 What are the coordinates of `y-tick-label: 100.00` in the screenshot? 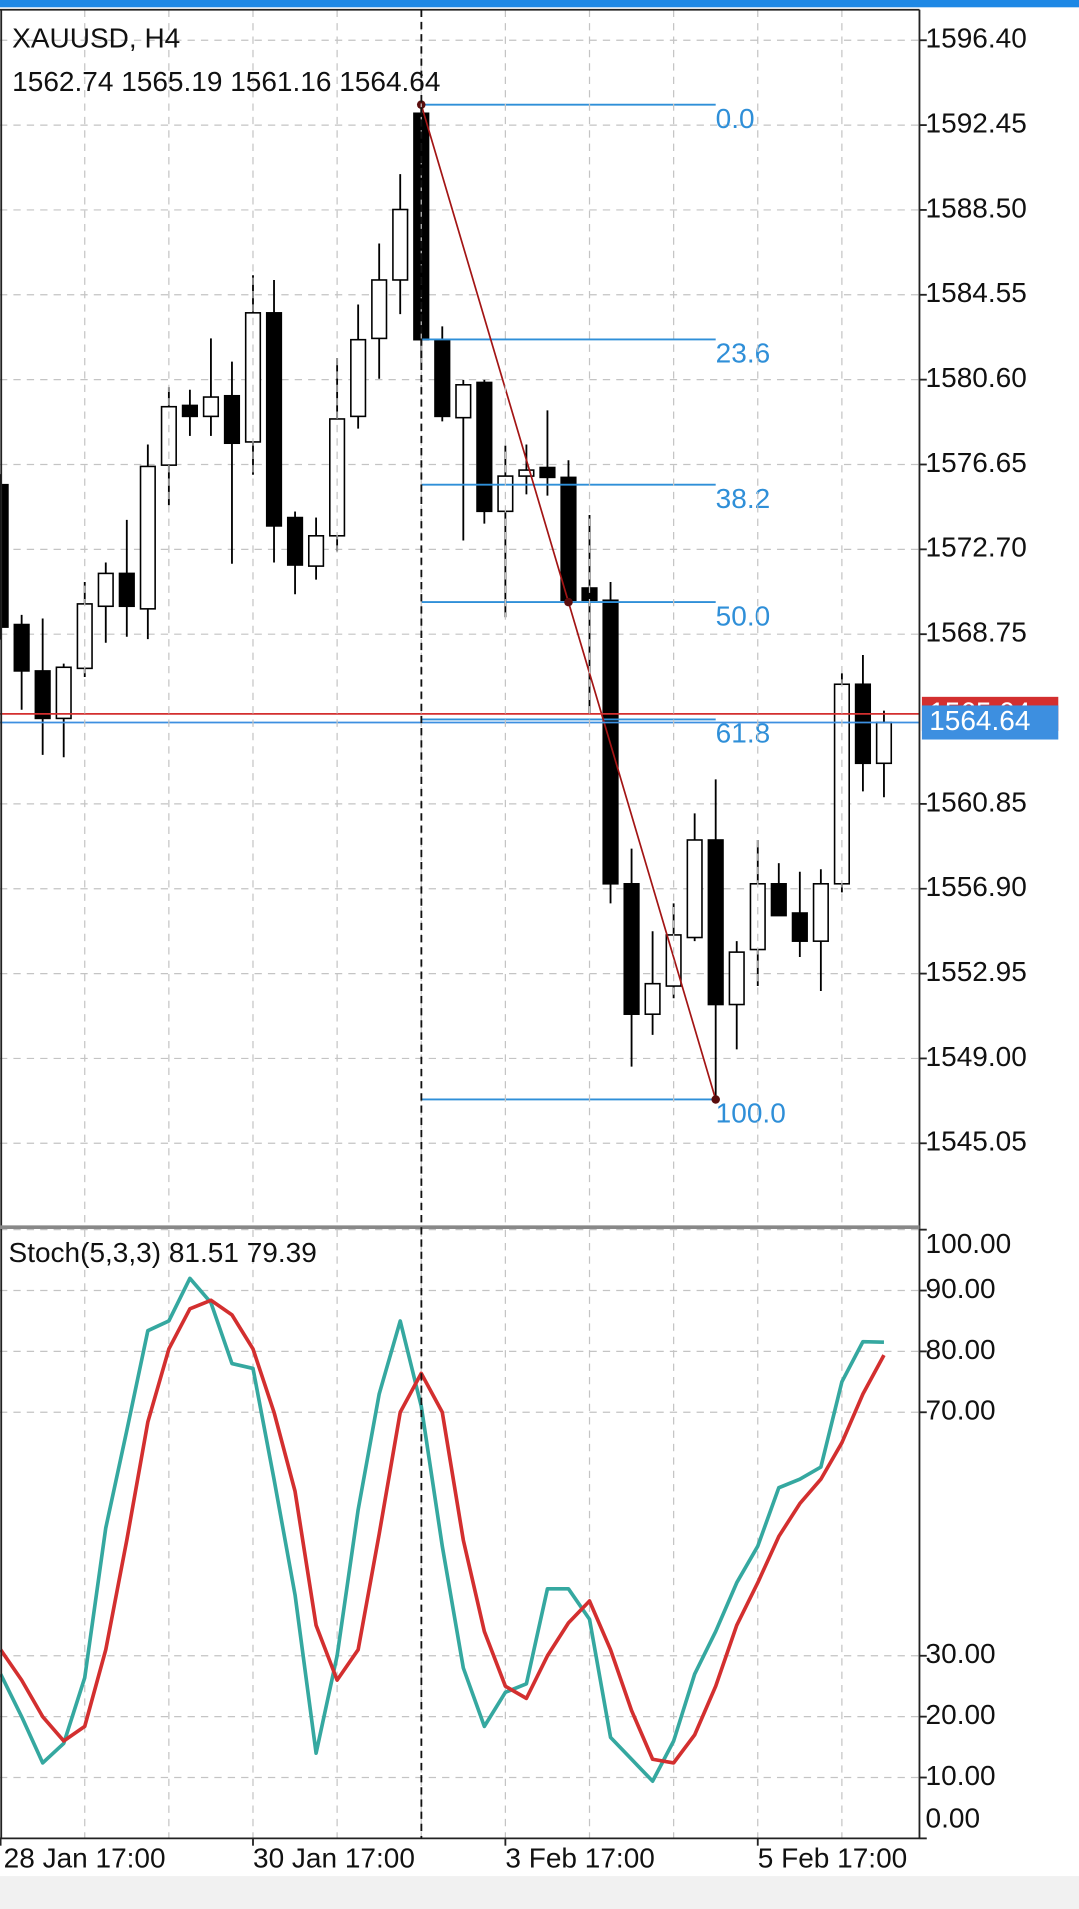 It's located at (969, 1243).